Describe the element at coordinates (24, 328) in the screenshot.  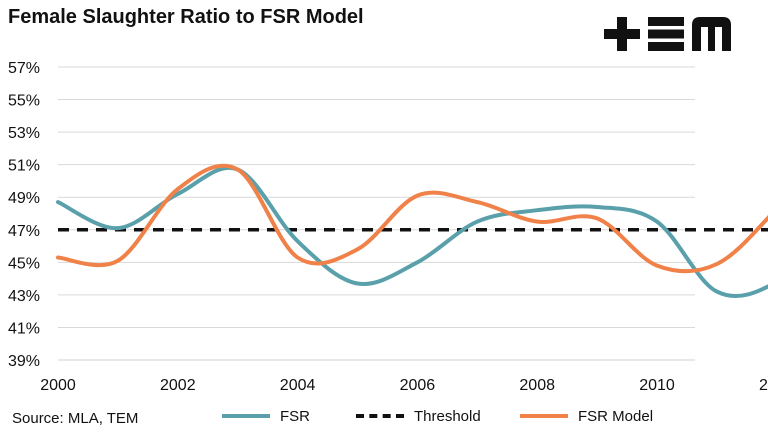
I see `y-tick-label: 41%` at that location.